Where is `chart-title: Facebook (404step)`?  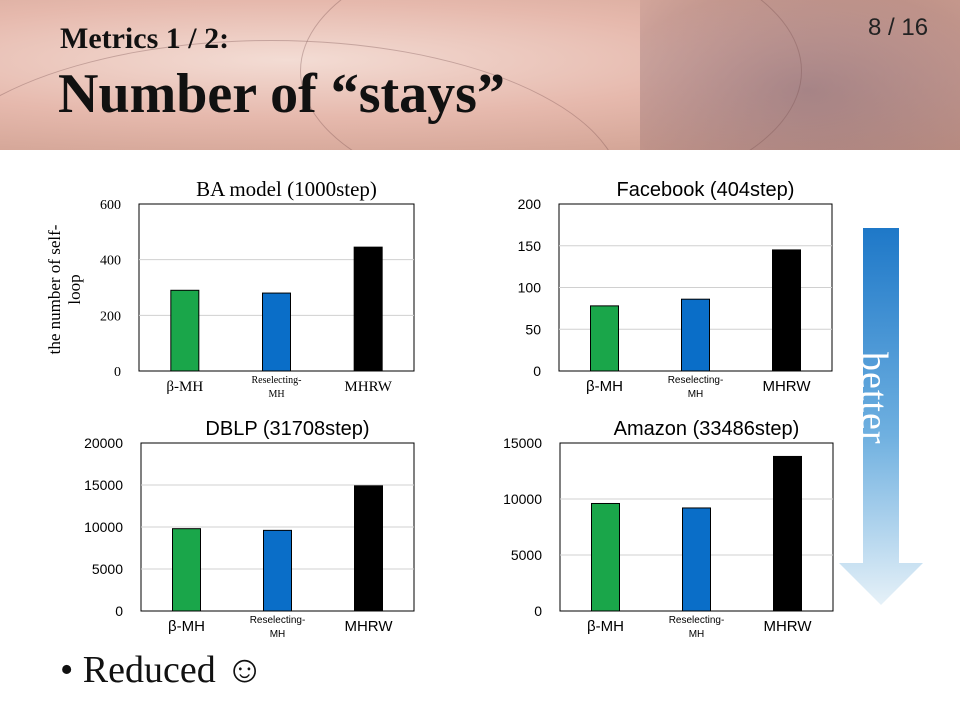
chart-title: Facebook (404step) is located at coordinates (706, 190).